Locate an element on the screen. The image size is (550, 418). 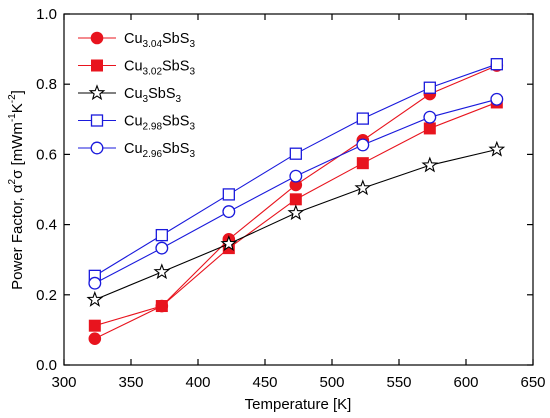
y-axis-title-superscript: 2 is located at coordinates (12, 181).